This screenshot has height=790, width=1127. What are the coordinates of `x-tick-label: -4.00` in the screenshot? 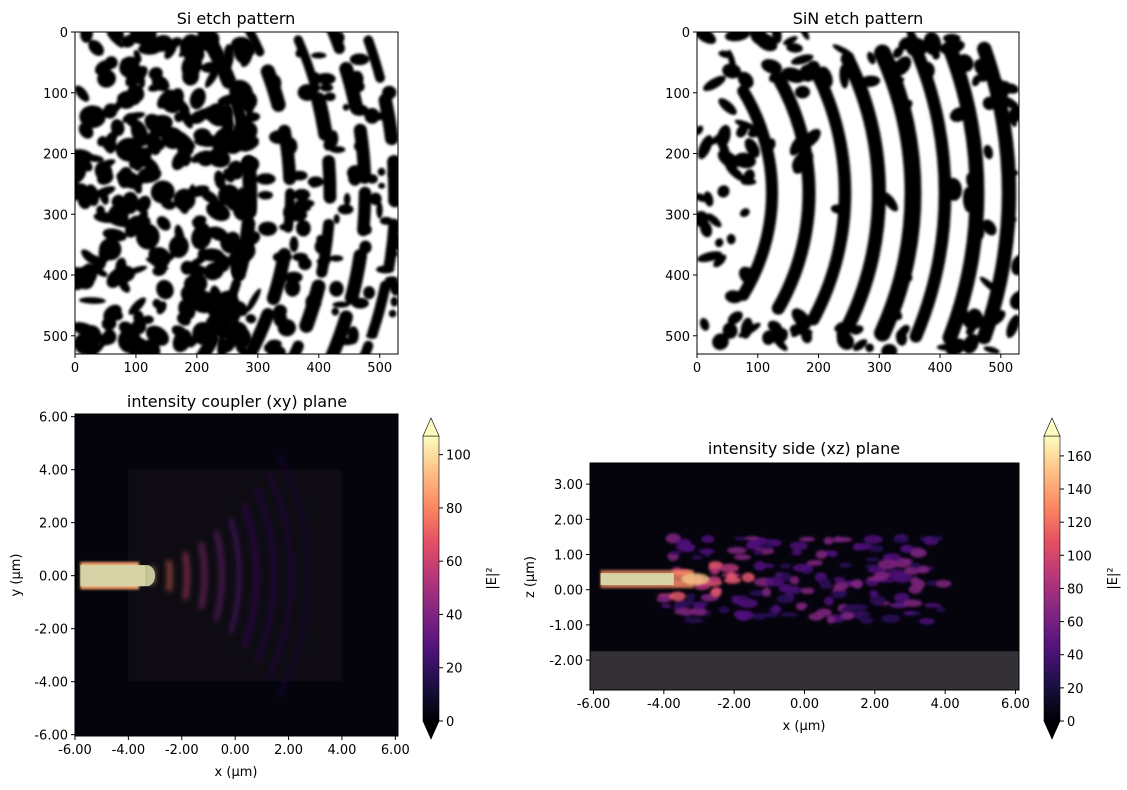 It's located at (664, 704).